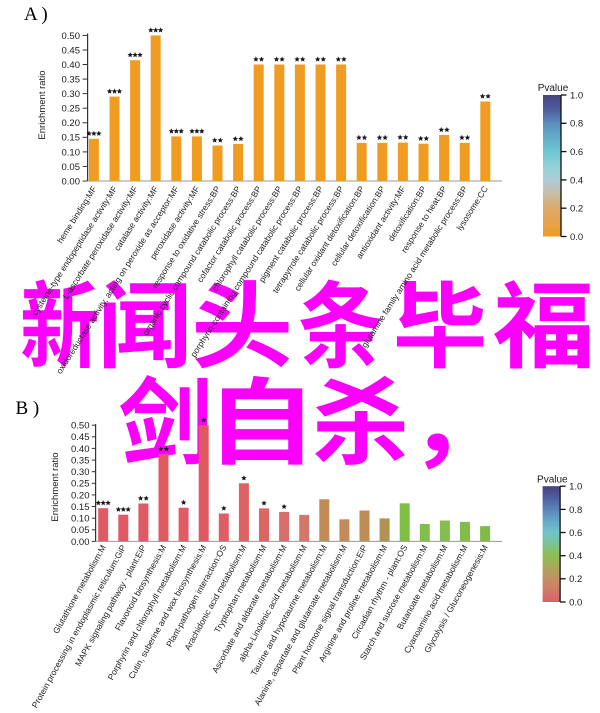  Describe the element at coordinates (36, 14) in the screenshot. I see `svg-text: A )` at that location.